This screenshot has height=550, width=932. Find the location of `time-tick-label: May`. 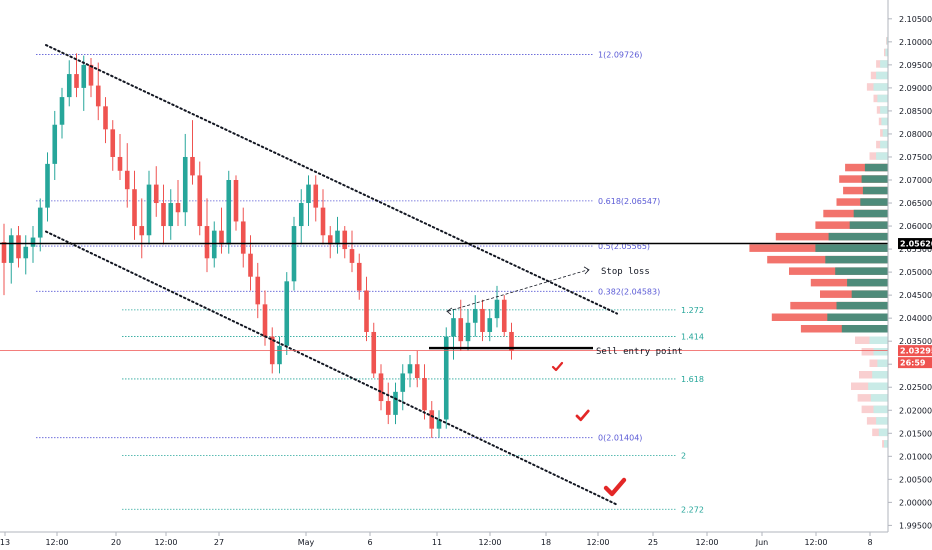

time-tick-label: May is located at coordinates (306, 542).